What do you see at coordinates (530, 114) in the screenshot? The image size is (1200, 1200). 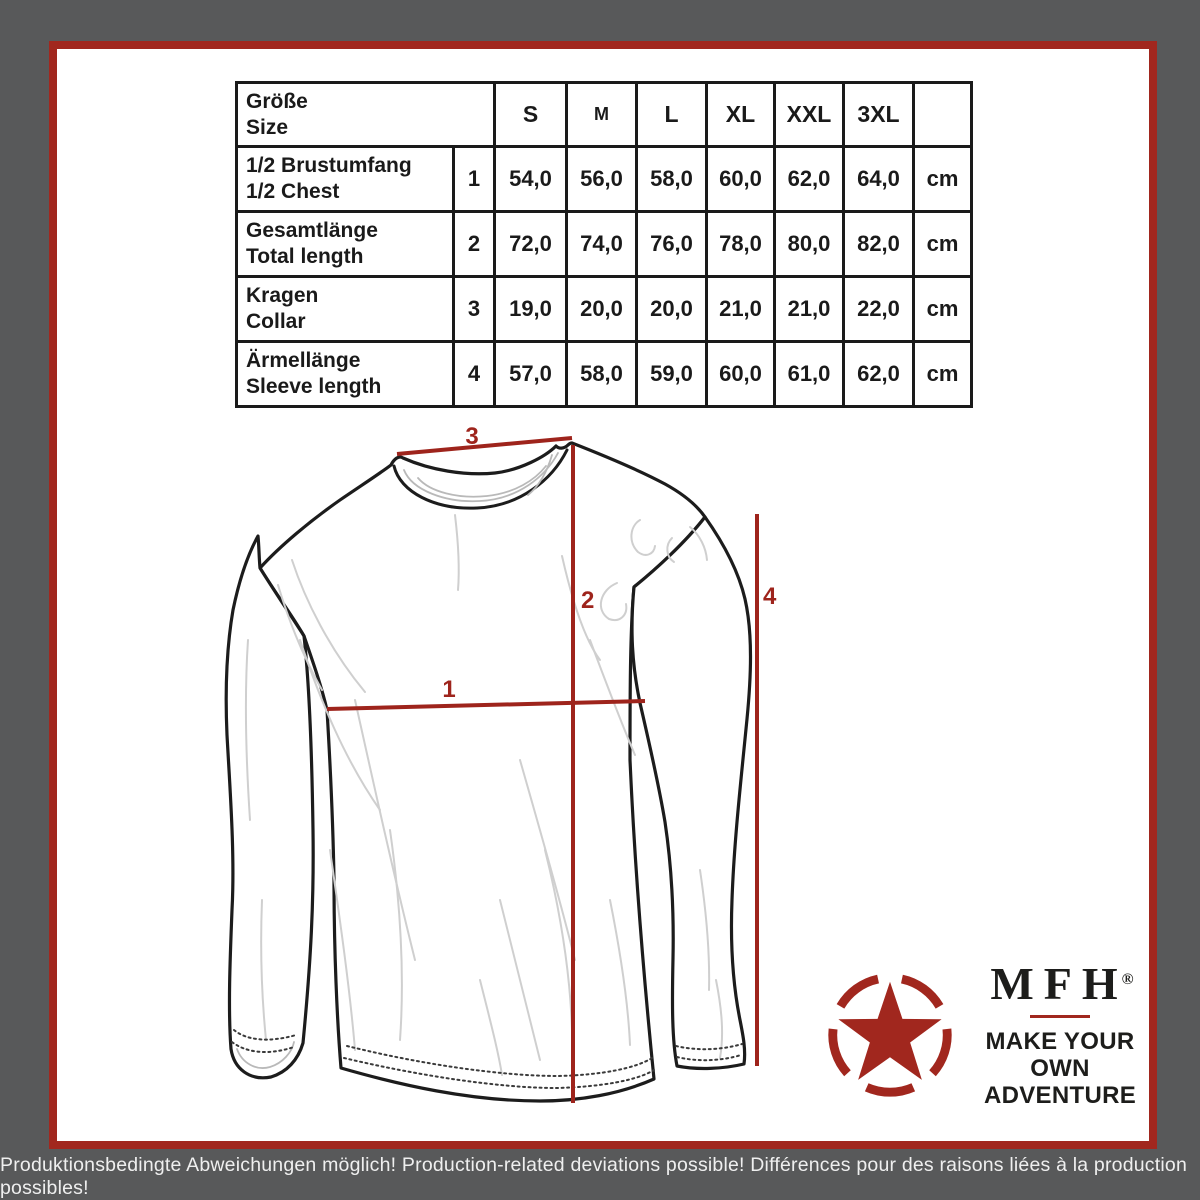 I see `size-col-s: S` at bounding box center [530, 114].